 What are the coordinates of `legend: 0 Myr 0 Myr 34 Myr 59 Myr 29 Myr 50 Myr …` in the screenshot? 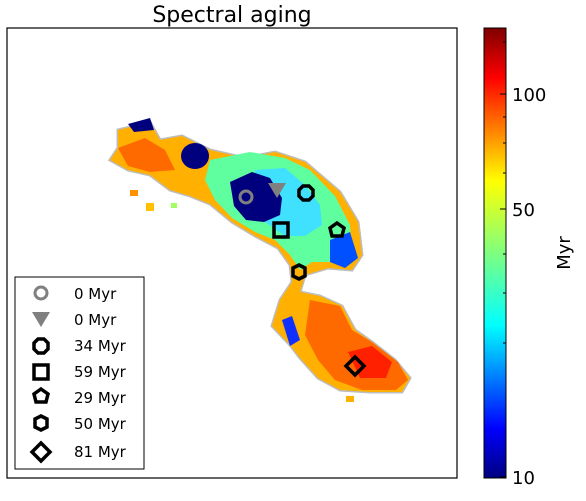 It's located at (79, 373).